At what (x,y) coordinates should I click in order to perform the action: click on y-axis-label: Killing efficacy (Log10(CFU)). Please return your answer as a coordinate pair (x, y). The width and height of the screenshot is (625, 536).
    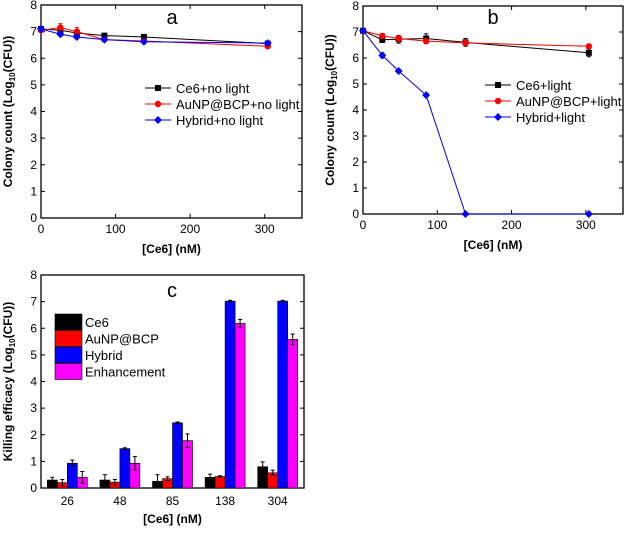
    Looking at the image, I should click on (9, 382).